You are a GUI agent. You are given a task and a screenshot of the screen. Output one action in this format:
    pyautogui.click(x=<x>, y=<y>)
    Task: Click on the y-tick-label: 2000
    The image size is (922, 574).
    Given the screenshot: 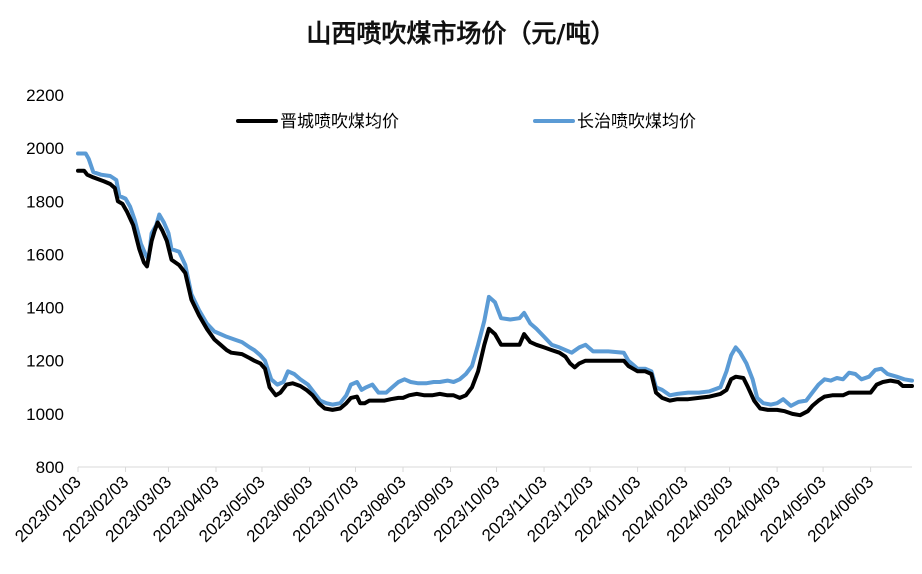 What is the action you would take?
    pyautogui.click(x=45, y=148)
    